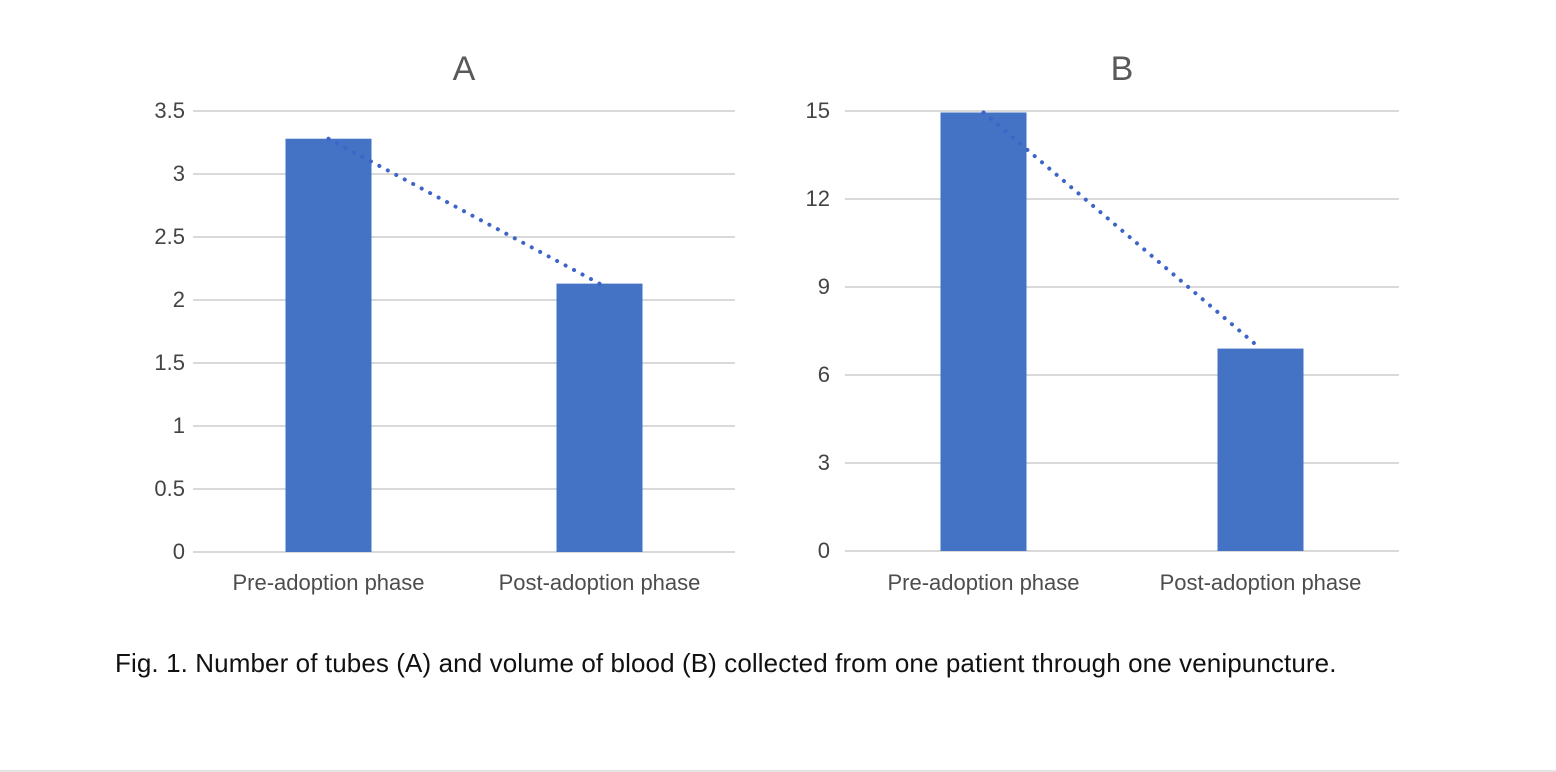 The height and width of the screenshot is (772, 1556). Describe the element at coordinates (169, 110) in the screenshot. I see `y-tick-label: 3.5` at that location.